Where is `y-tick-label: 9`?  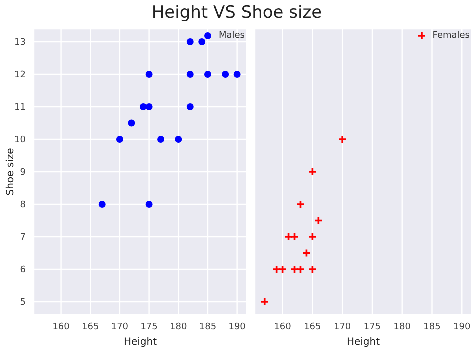 y-tick-label: 9 is located at coordinates (23, 173).